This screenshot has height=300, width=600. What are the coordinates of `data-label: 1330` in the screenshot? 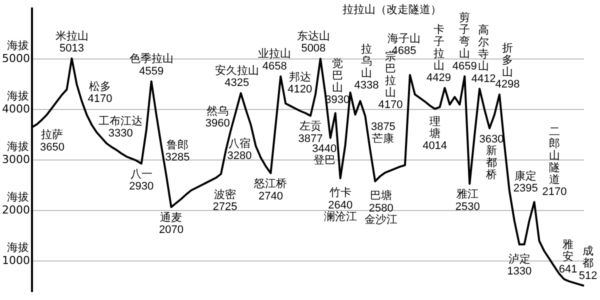 It's located at (519, 271).